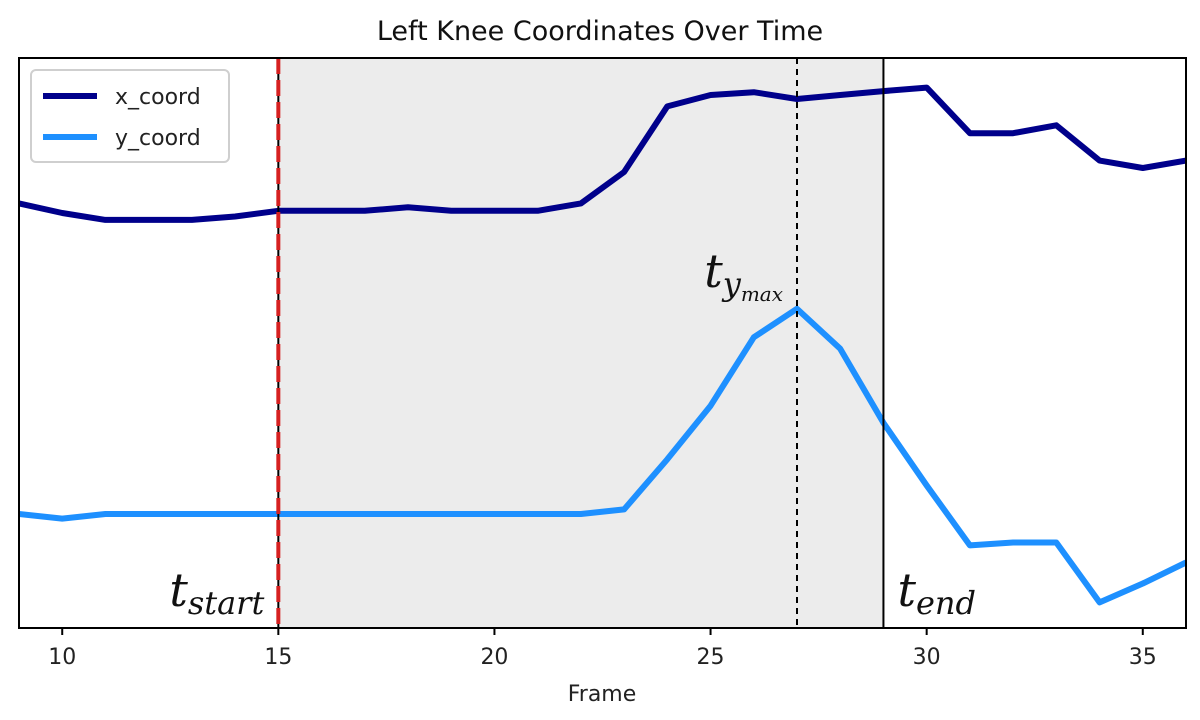  What do you see at coordinates (927, 657) in the screenshot?
I see `x-tick-label-30: 30` at bounding box center [927, 657].